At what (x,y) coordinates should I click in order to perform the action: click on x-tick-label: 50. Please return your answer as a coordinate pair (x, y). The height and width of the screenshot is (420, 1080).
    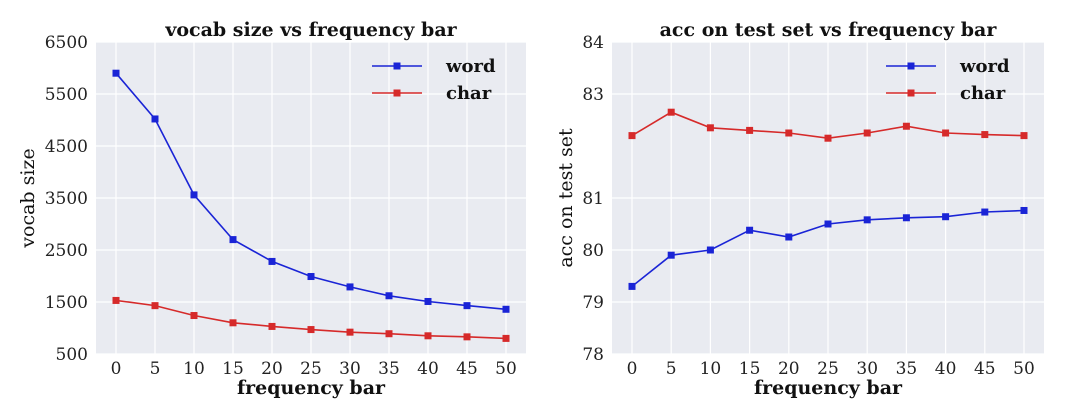
    Looking at the image, I should click on (1024, 369).